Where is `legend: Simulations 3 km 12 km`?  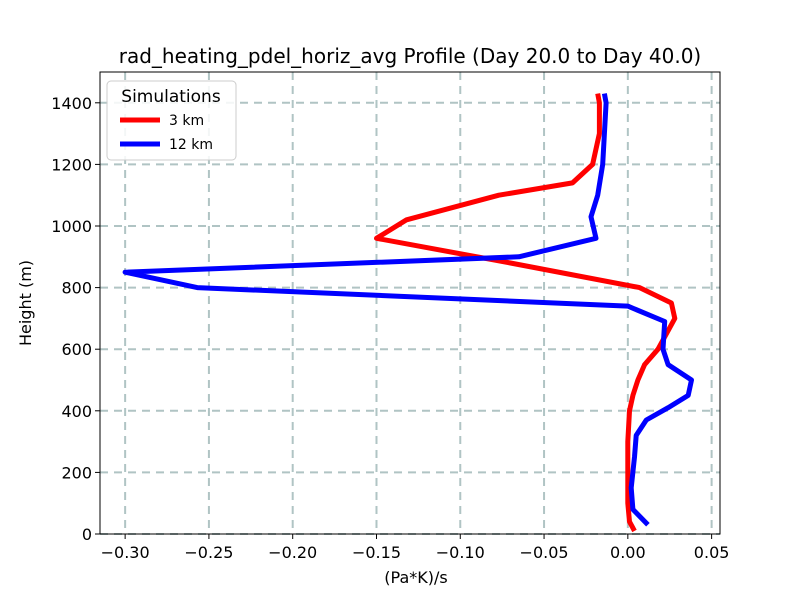
legend: Simulations 3 km 12 km is located at coordinates (171, 120).